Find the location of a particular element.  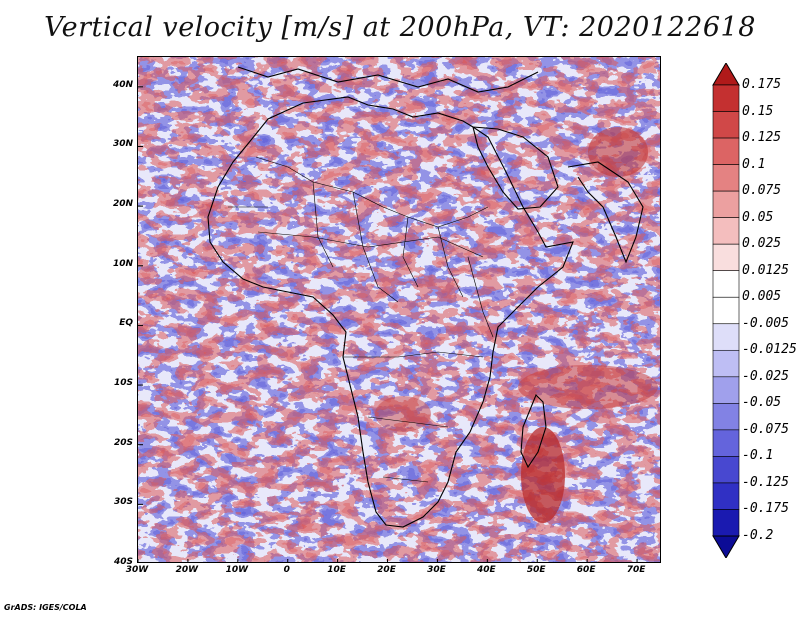

madagascar-positive-patch is located at coordinates (543, 475).